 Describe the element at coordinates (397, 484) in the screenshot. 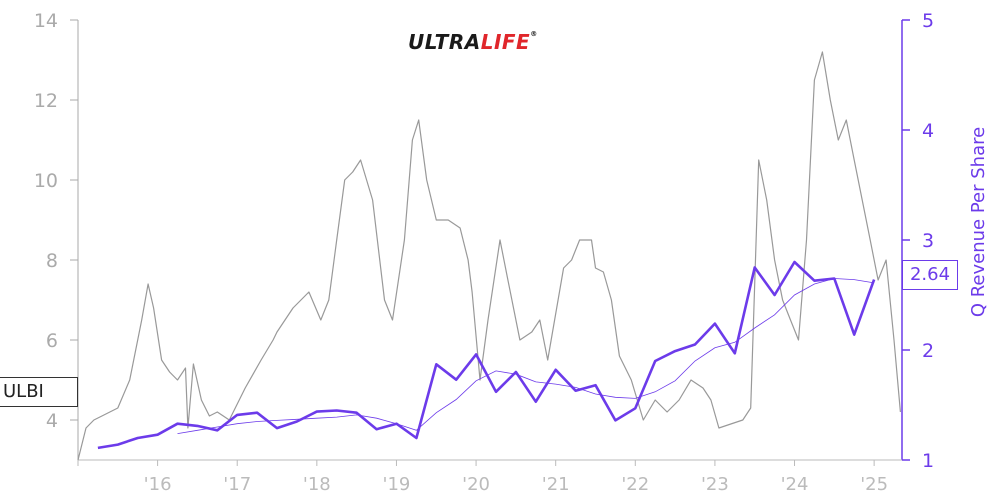

I see `x-tick-label: '19` at that location.